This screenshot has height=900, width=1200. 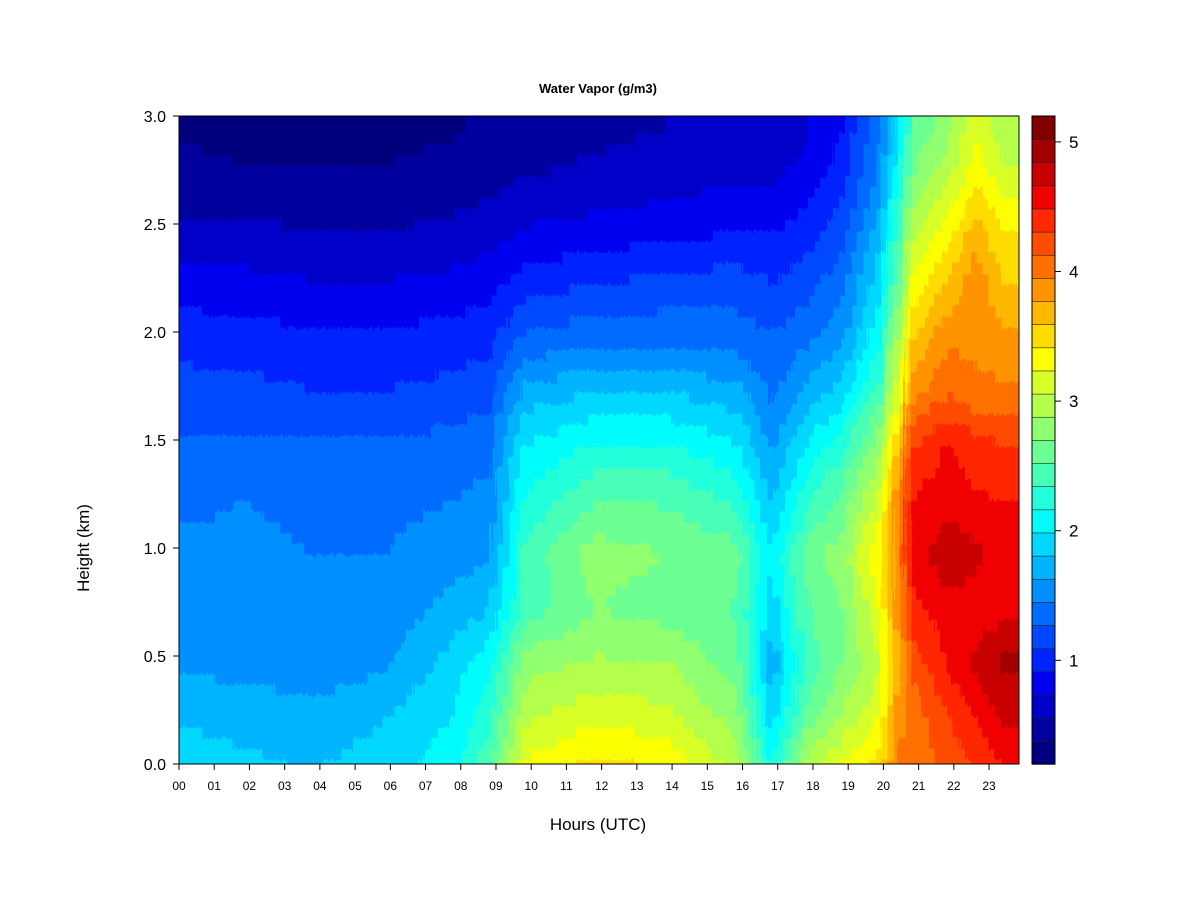 What do you see at coordinates (598, 88) in the screenshot?
I see `chart-title: Water Vapor (g/m3)` at bounding box center [598, 88].